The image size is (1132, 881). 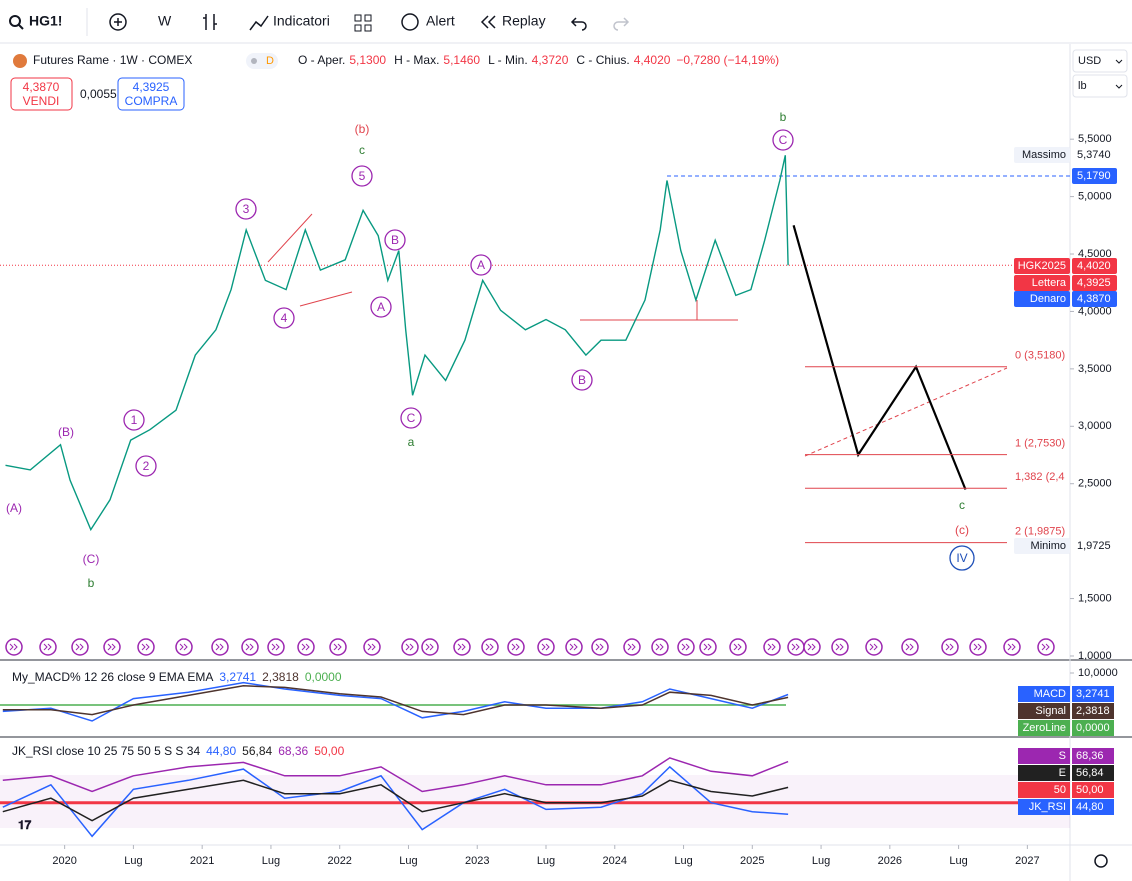 I want to click on ohlc-label: H - Max., so click(x=416, y=60).